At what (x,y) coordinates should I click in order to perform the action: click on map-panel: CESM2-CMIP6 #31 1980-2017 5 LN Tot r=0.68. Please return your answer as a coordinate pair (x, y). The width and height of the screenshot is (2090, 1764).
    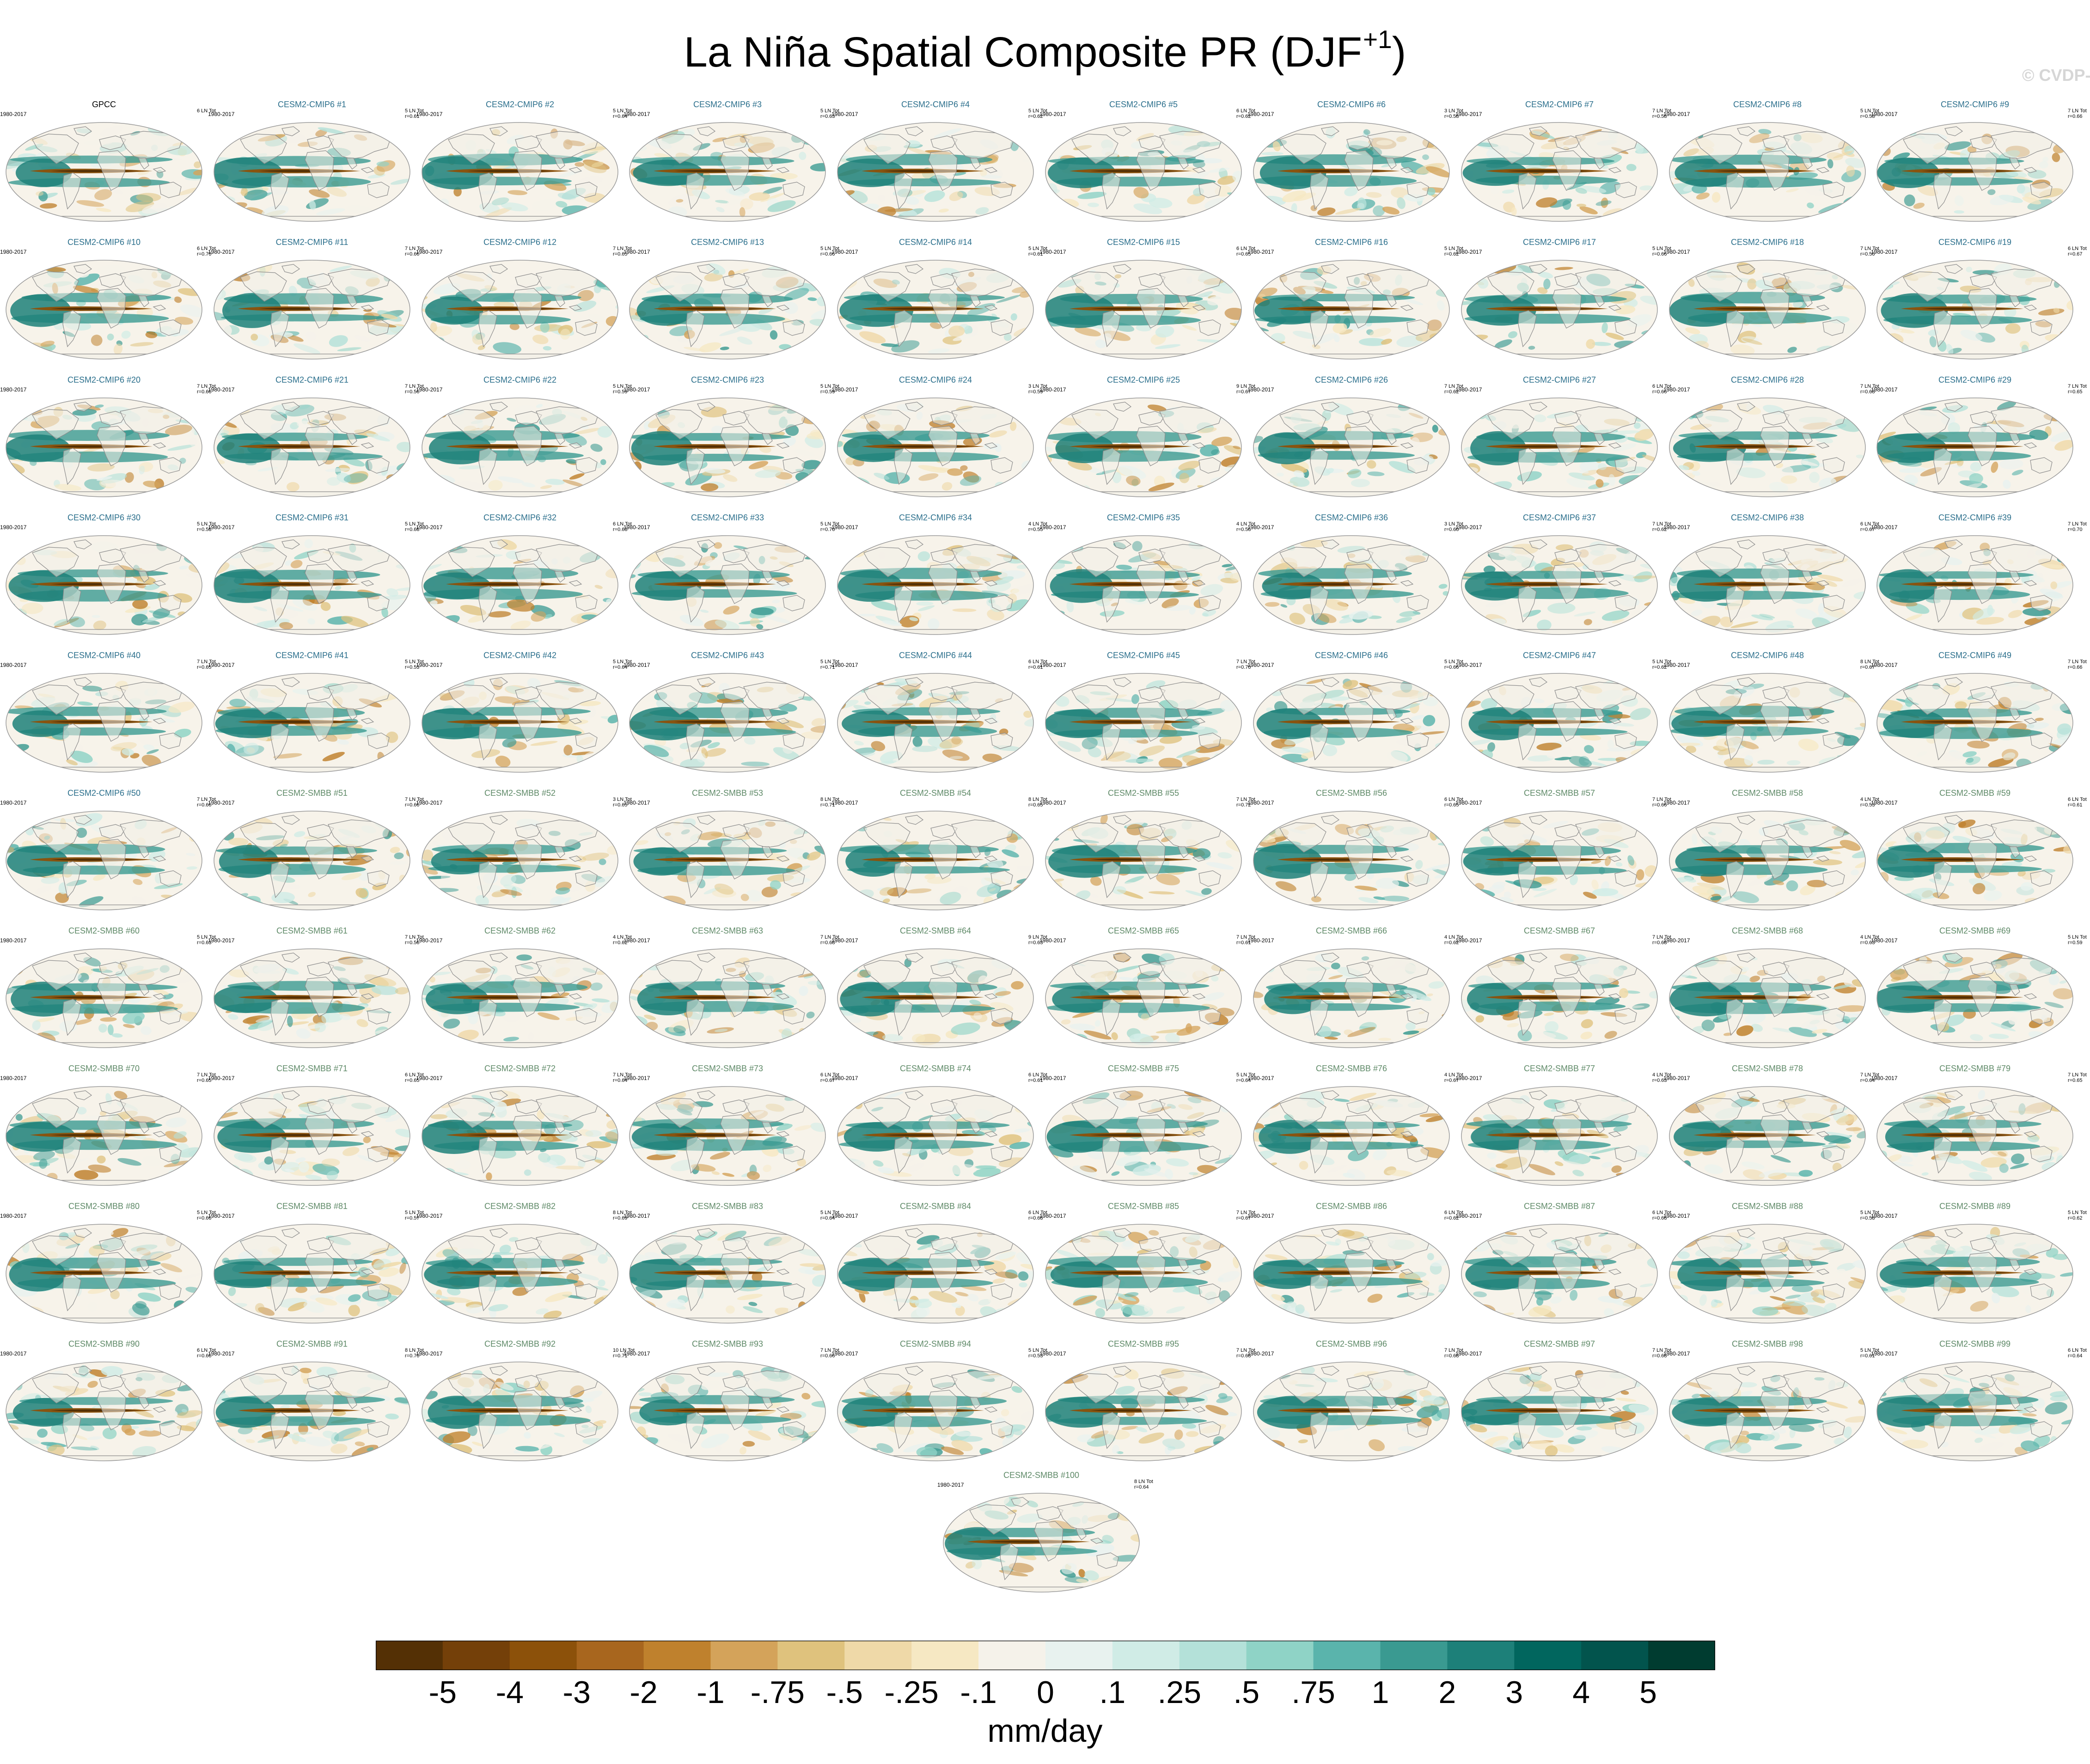
    Looking at the image, I should click on (316, 579).